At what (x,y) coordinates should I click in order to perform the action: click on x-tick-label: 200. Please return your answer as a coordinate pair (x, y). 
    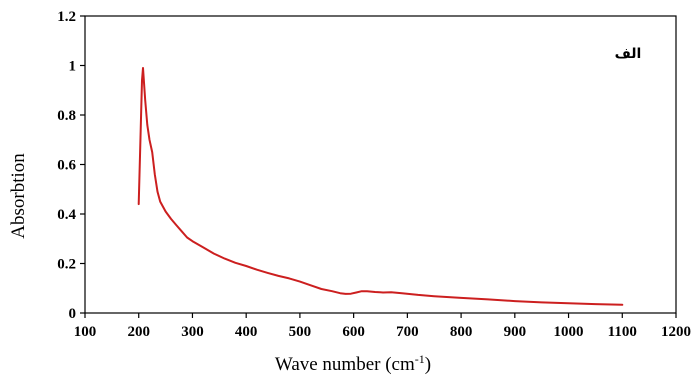
    Looking at the image, I should click on (138, 332).